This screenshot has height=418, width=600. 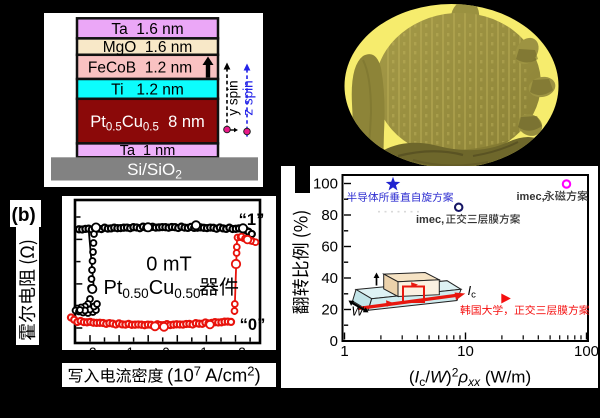 What do you see at coordinates (248, 97) in the screenshot?
I see `svg-text: z spin` at bounding box center [248, 97].